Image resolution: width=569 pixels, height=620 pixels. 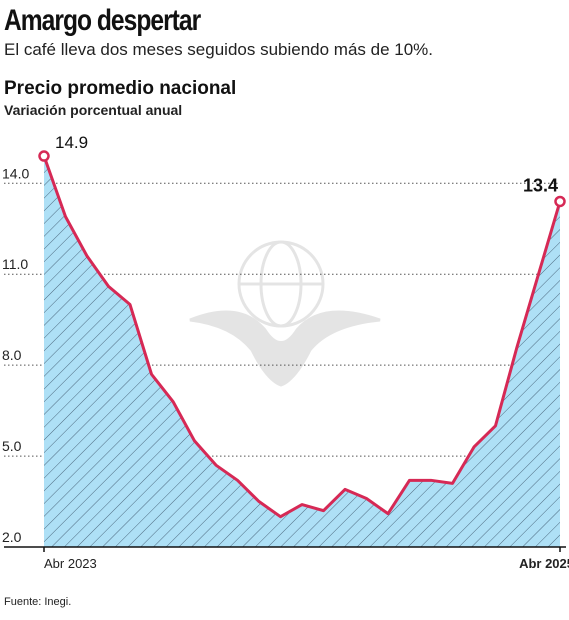 I want to click on x-tick-label: Abr 2025, so click(x=544, y=563).